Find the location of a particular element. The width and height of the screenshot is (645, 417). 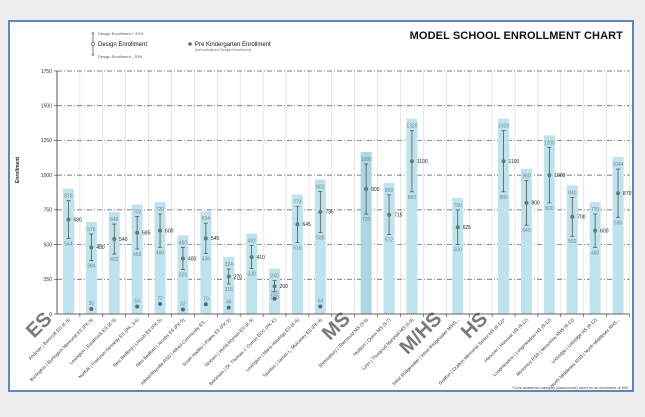

upper-enrollment-label: 702 is located at coordinates (137, 213).